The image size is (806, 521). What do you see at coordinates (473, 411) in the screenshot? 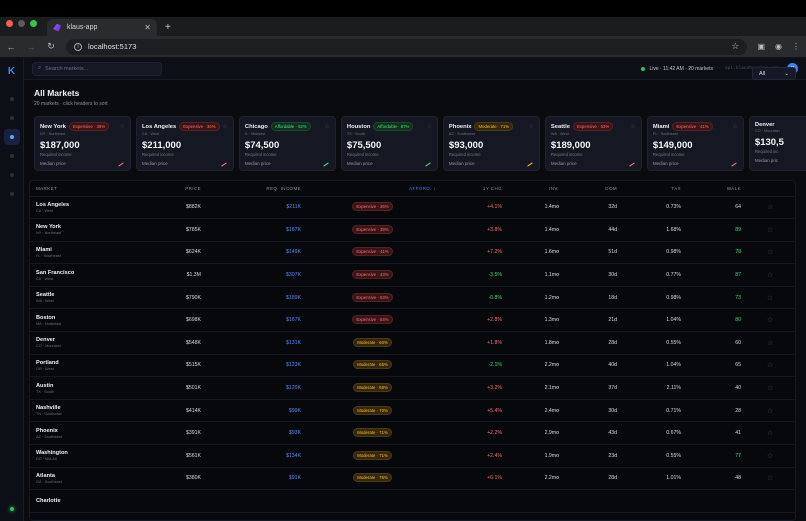
I see `change-cell: +5.4%` at bounding box center [473, 411].